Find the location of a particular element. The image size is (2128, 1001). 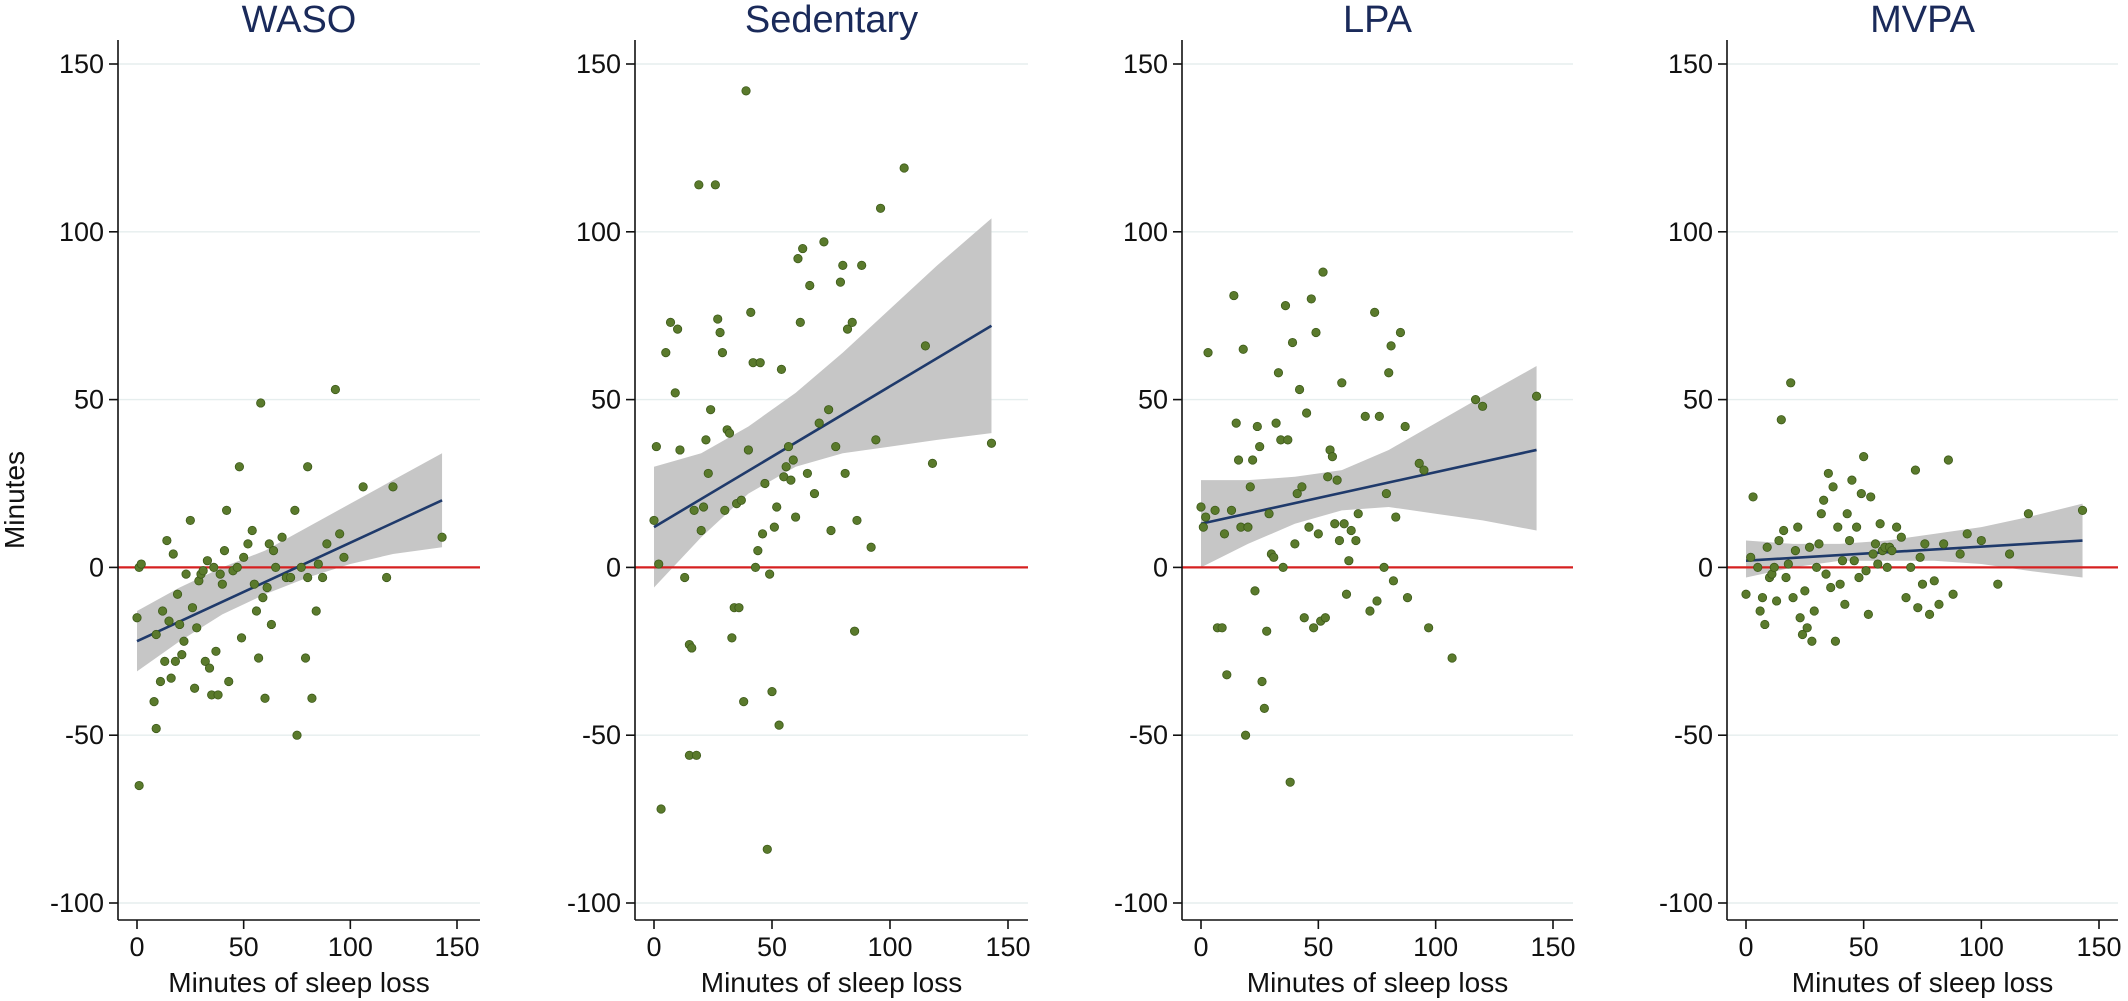

y-tick-label: 150 is located at coordinates (1145, 64).